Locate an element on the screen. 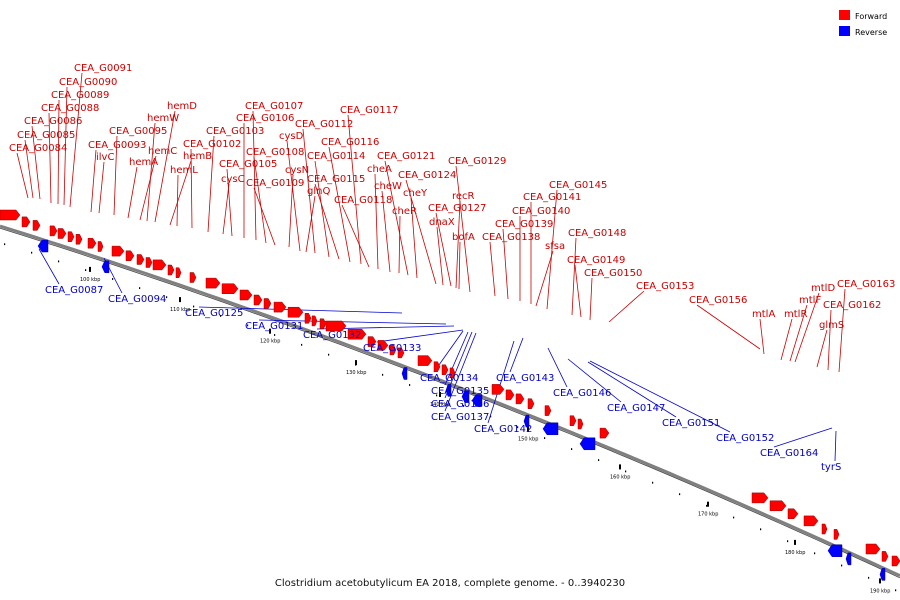 Image resolution: width=900 pixels, height=600 pixels. gene-label-cea-g0149: CEA_G0149 is located at coordinates (596, 260).